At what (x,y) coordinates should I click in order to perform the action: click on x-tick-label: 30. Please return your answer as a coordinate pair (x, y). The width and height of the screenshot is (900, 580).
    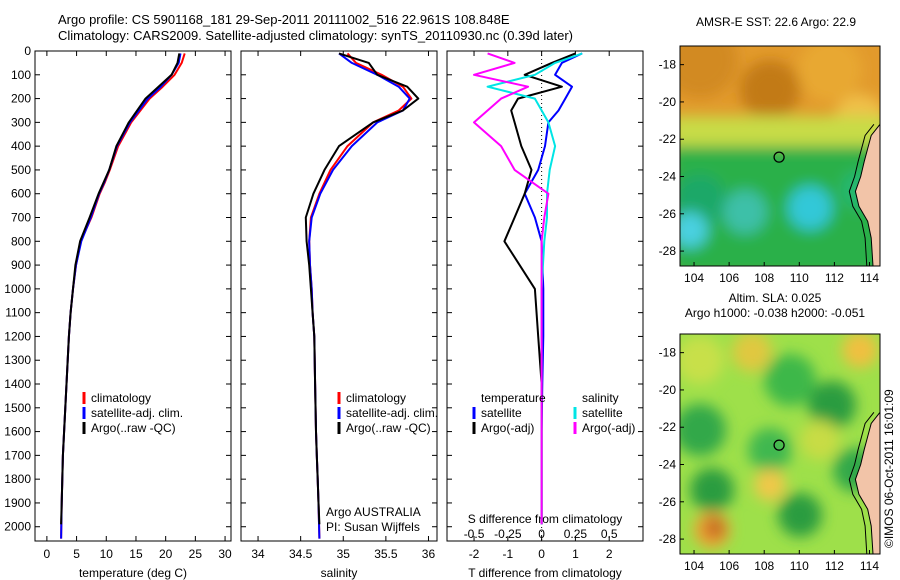
    Looking at the image, I should click on (225, 554).